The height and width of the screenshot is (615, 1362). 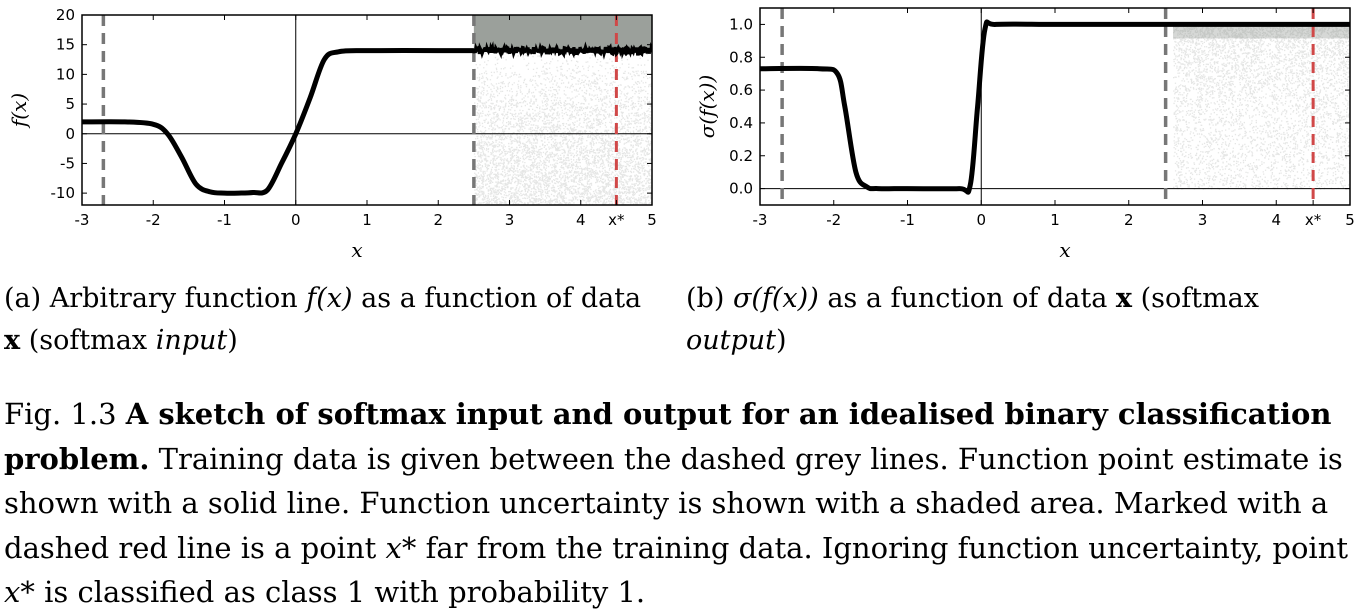 What do you see at coordinates (741, 189) in the screenshot?
I see `y-tick-label: 0.0` at bounding box center [741, 189].